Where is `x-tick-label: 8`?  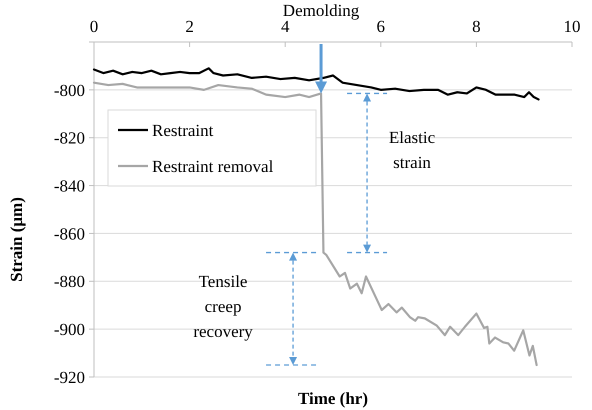 x-tick-label: 8 is located at coordinates (476, 26).